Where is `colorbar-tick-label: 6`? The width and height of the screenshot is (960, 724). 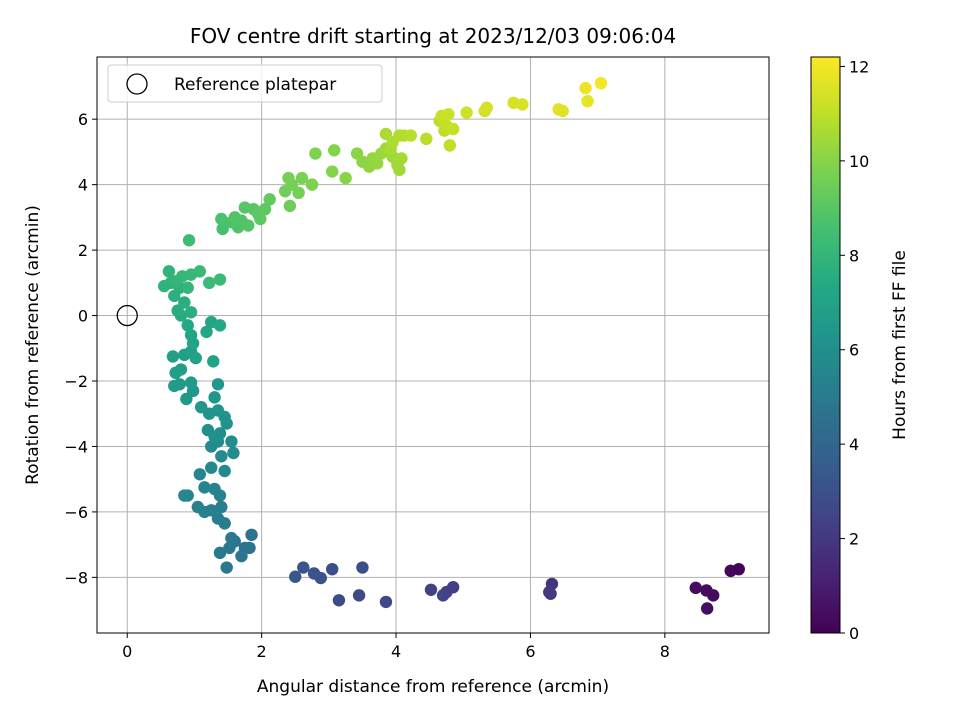 colorbar-tick-label: 6 is located at coordinates (854, 350).